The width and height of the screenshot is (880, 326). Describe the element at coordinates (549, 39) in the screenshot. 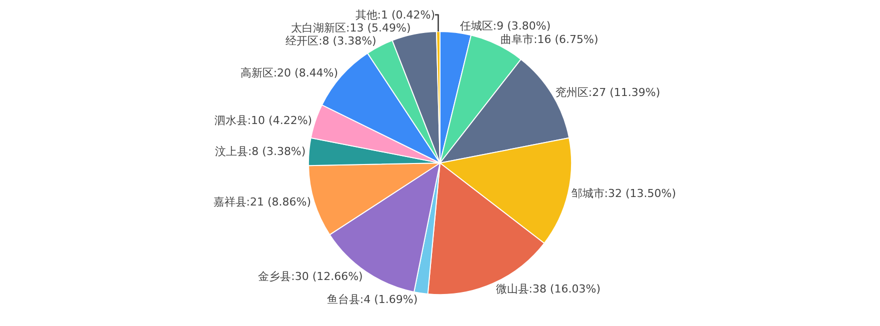

I see `slice-label: 曲阜市:16 (6.75%)` at that location.